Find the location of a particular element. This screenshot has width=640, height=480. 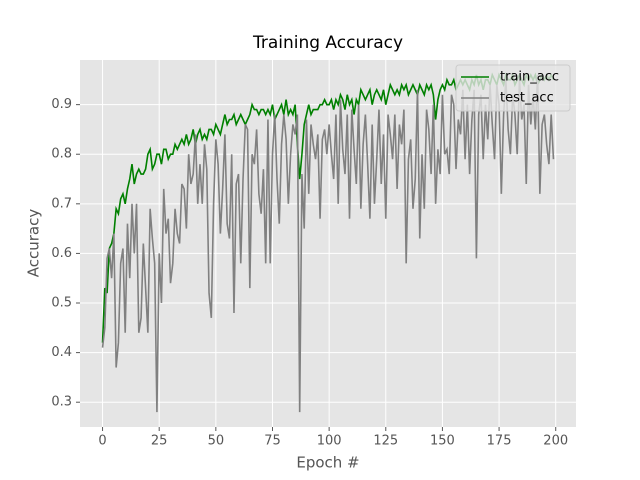

y-tick-label: 0.3 is located at coordinates (61, 402).